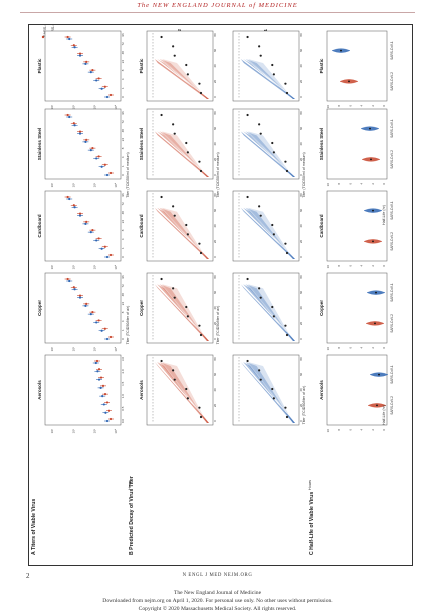  Describe the element at coordinates (321, 144) in the screenshot. I see `column-title-c: Stainless Steel` at that location.